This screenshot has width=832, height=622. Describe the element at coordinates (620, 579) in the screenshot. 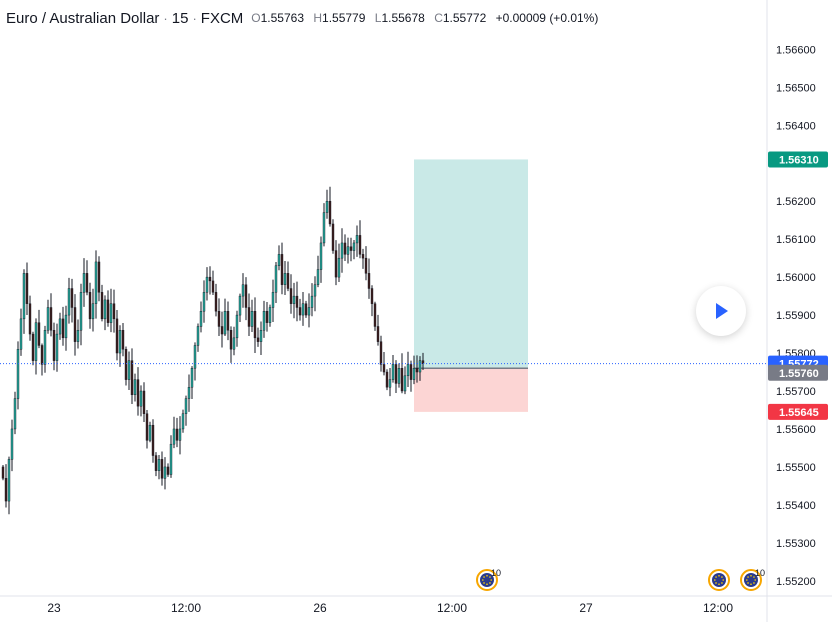

I see `economic-events: 10 10` at that location.